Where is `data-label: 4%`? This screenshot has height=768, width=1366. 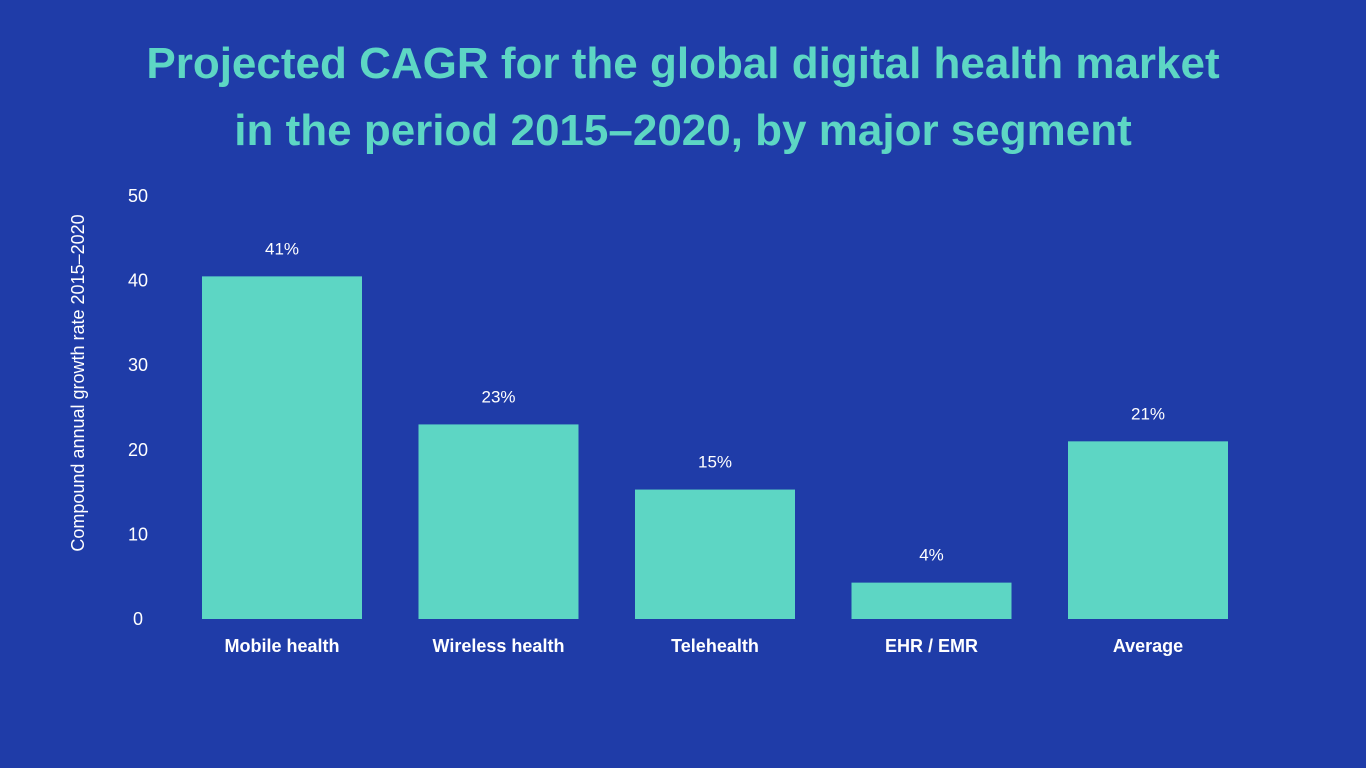 data-label: 4% is located at coordinates (931, 555).